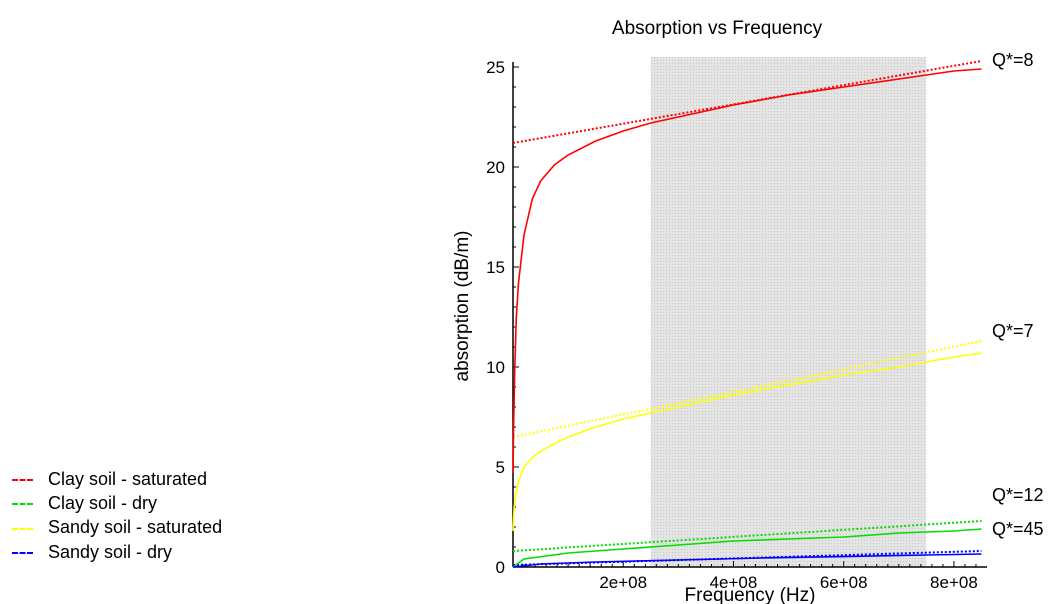 The height and width of the screenshot is (604, 1063). What do you see at coordinates (1018, 495) in the screenshot?
I see `fit-line-label: Q*=12` at bounding box center [1018, 495].